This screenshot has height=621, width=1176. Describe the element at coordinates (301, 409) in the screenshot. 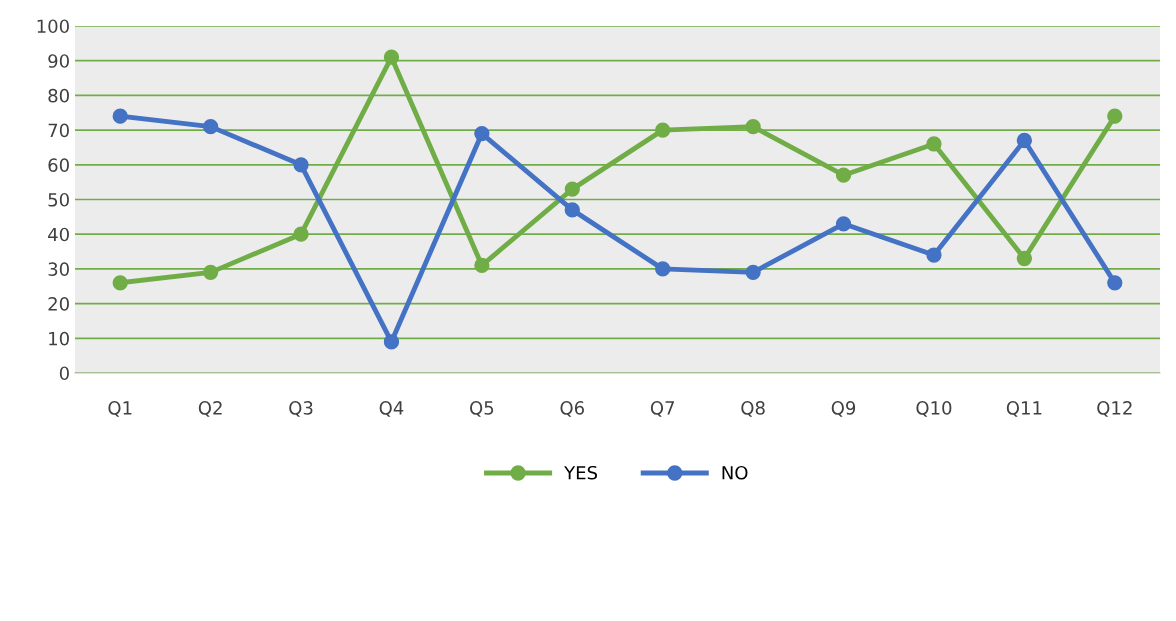

I see `x-tick-label: Q3` at that location.